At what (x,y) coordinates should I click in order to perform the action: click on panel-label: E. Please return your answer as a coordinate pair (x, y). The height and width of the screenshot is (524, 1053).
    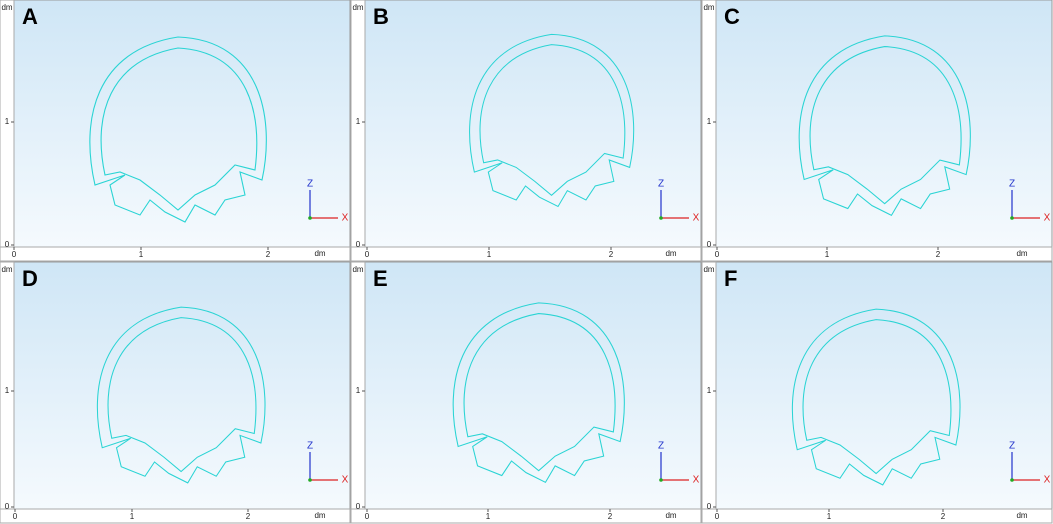
    Looking at the image, I should click on (380, 278).